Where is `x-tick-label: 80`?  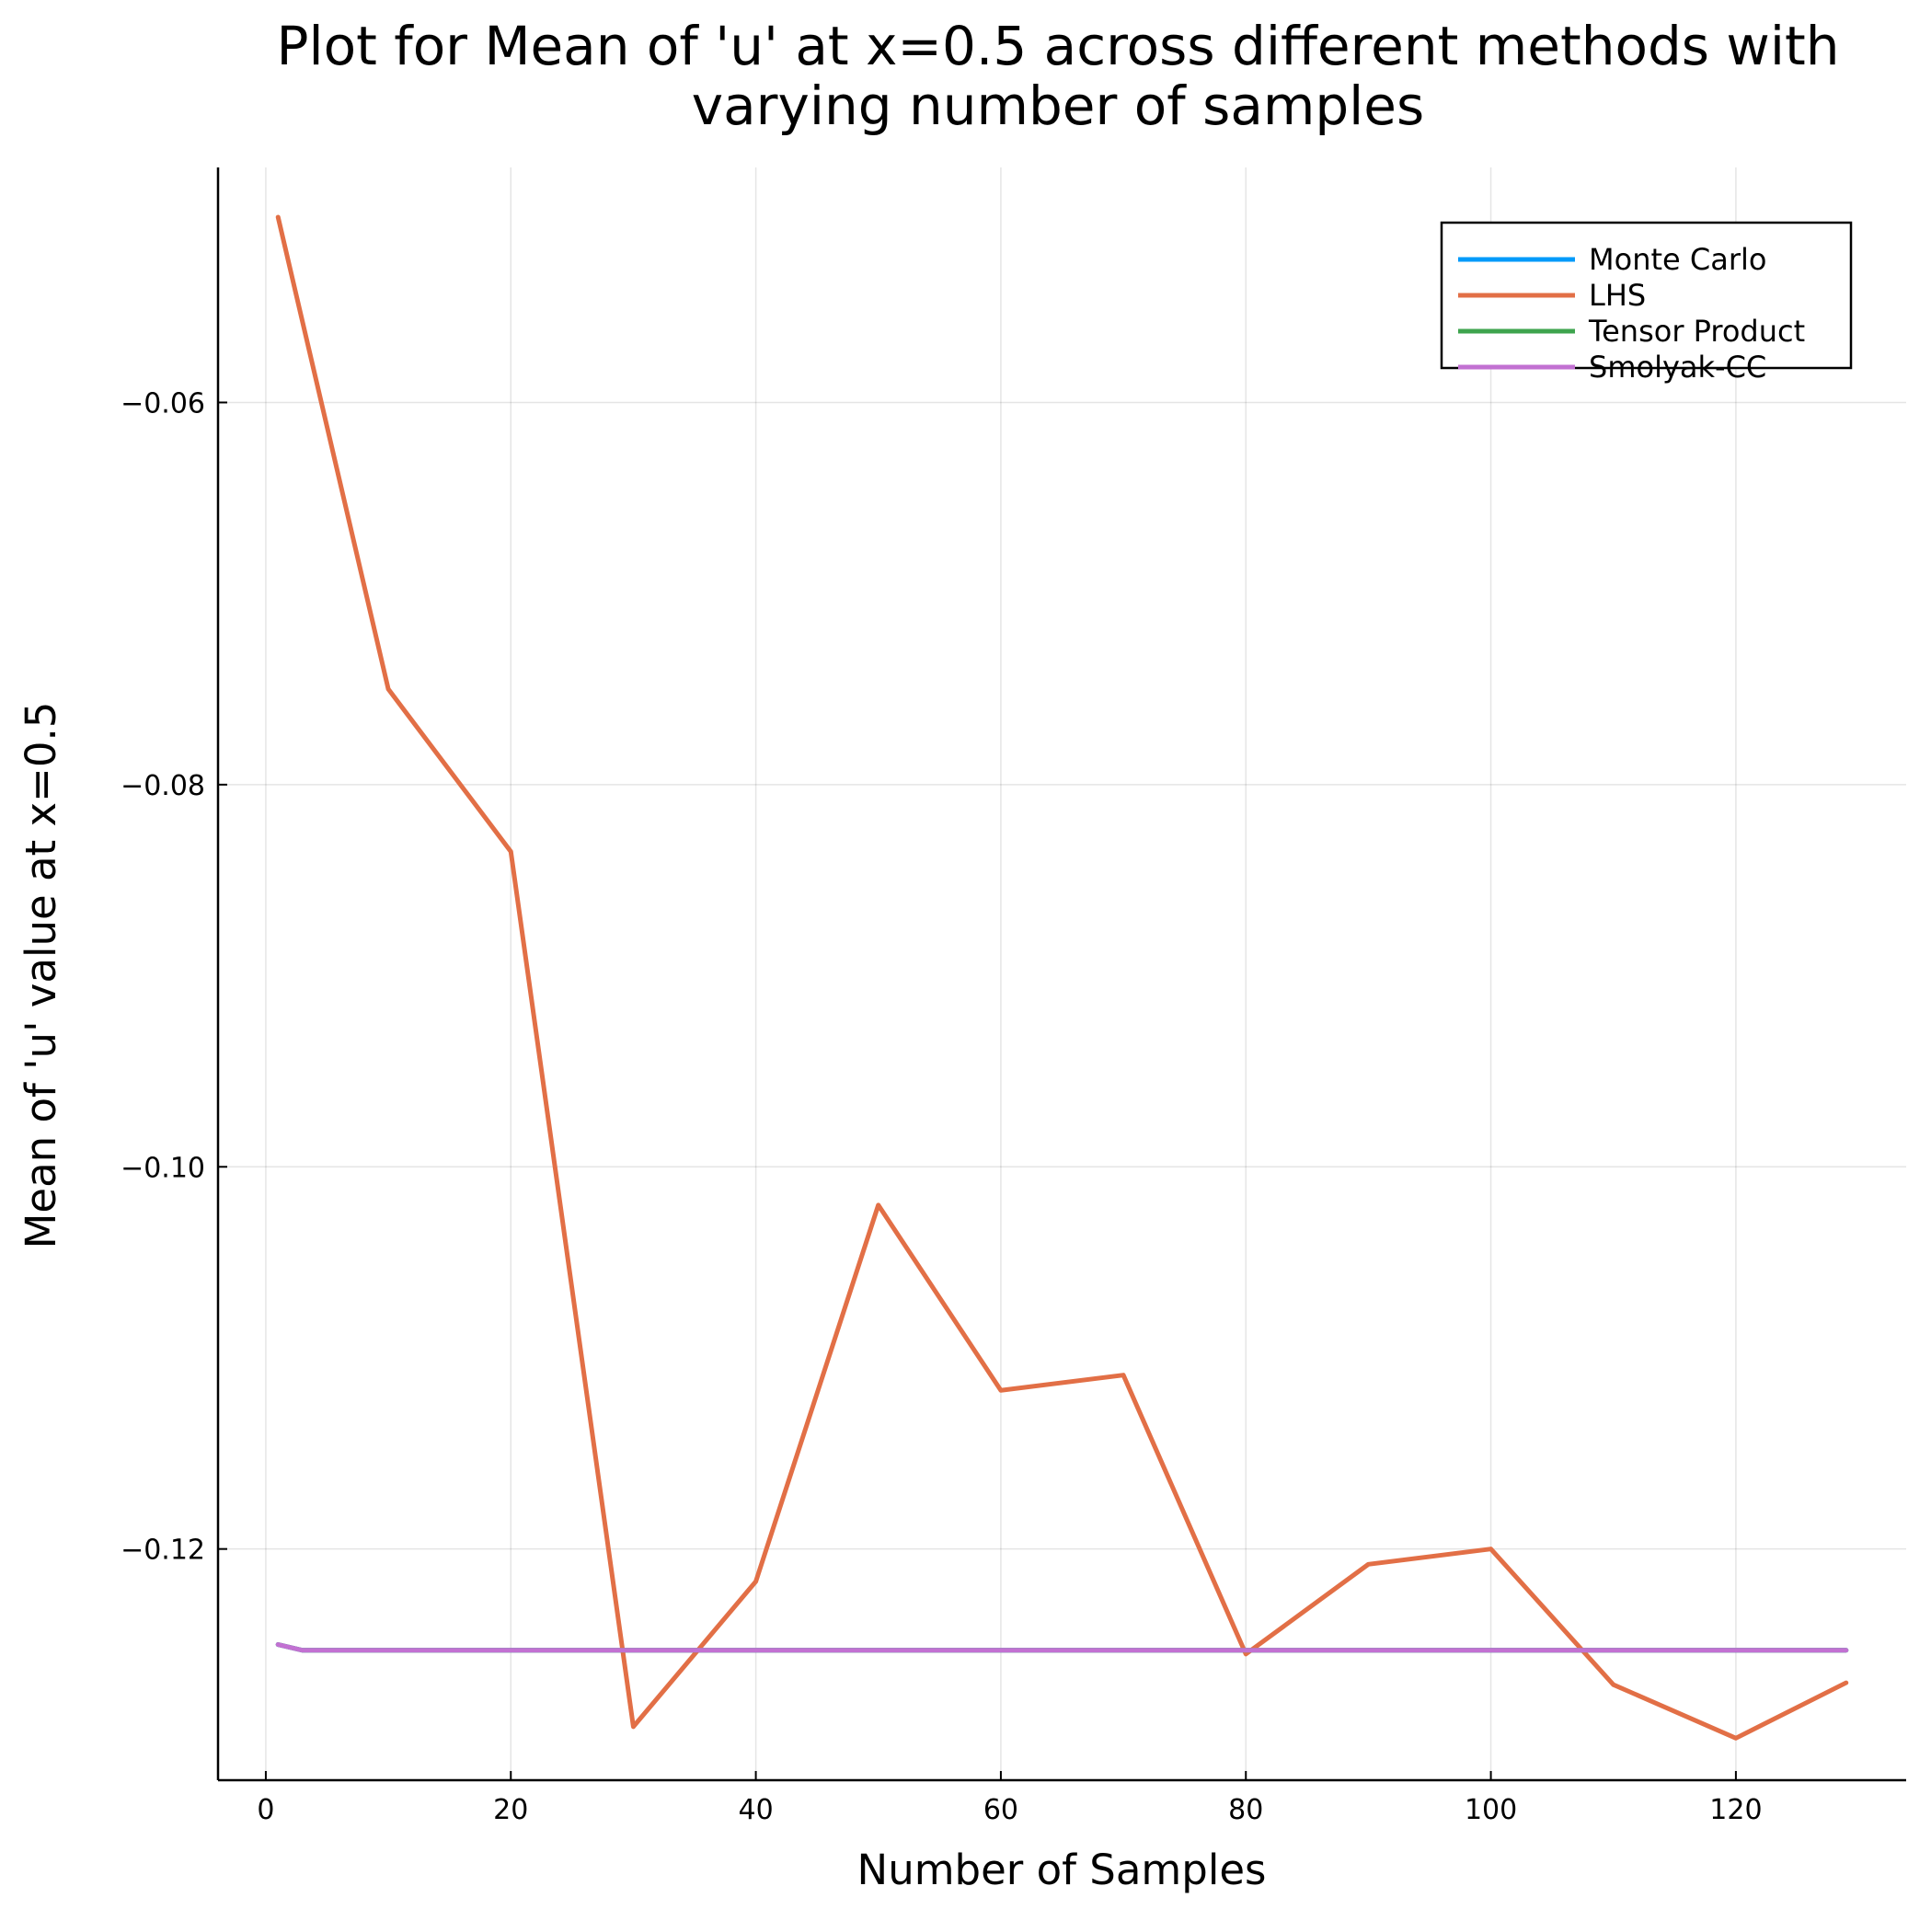 x-tick-label: 80 is located at coordinates (1246, 1810).